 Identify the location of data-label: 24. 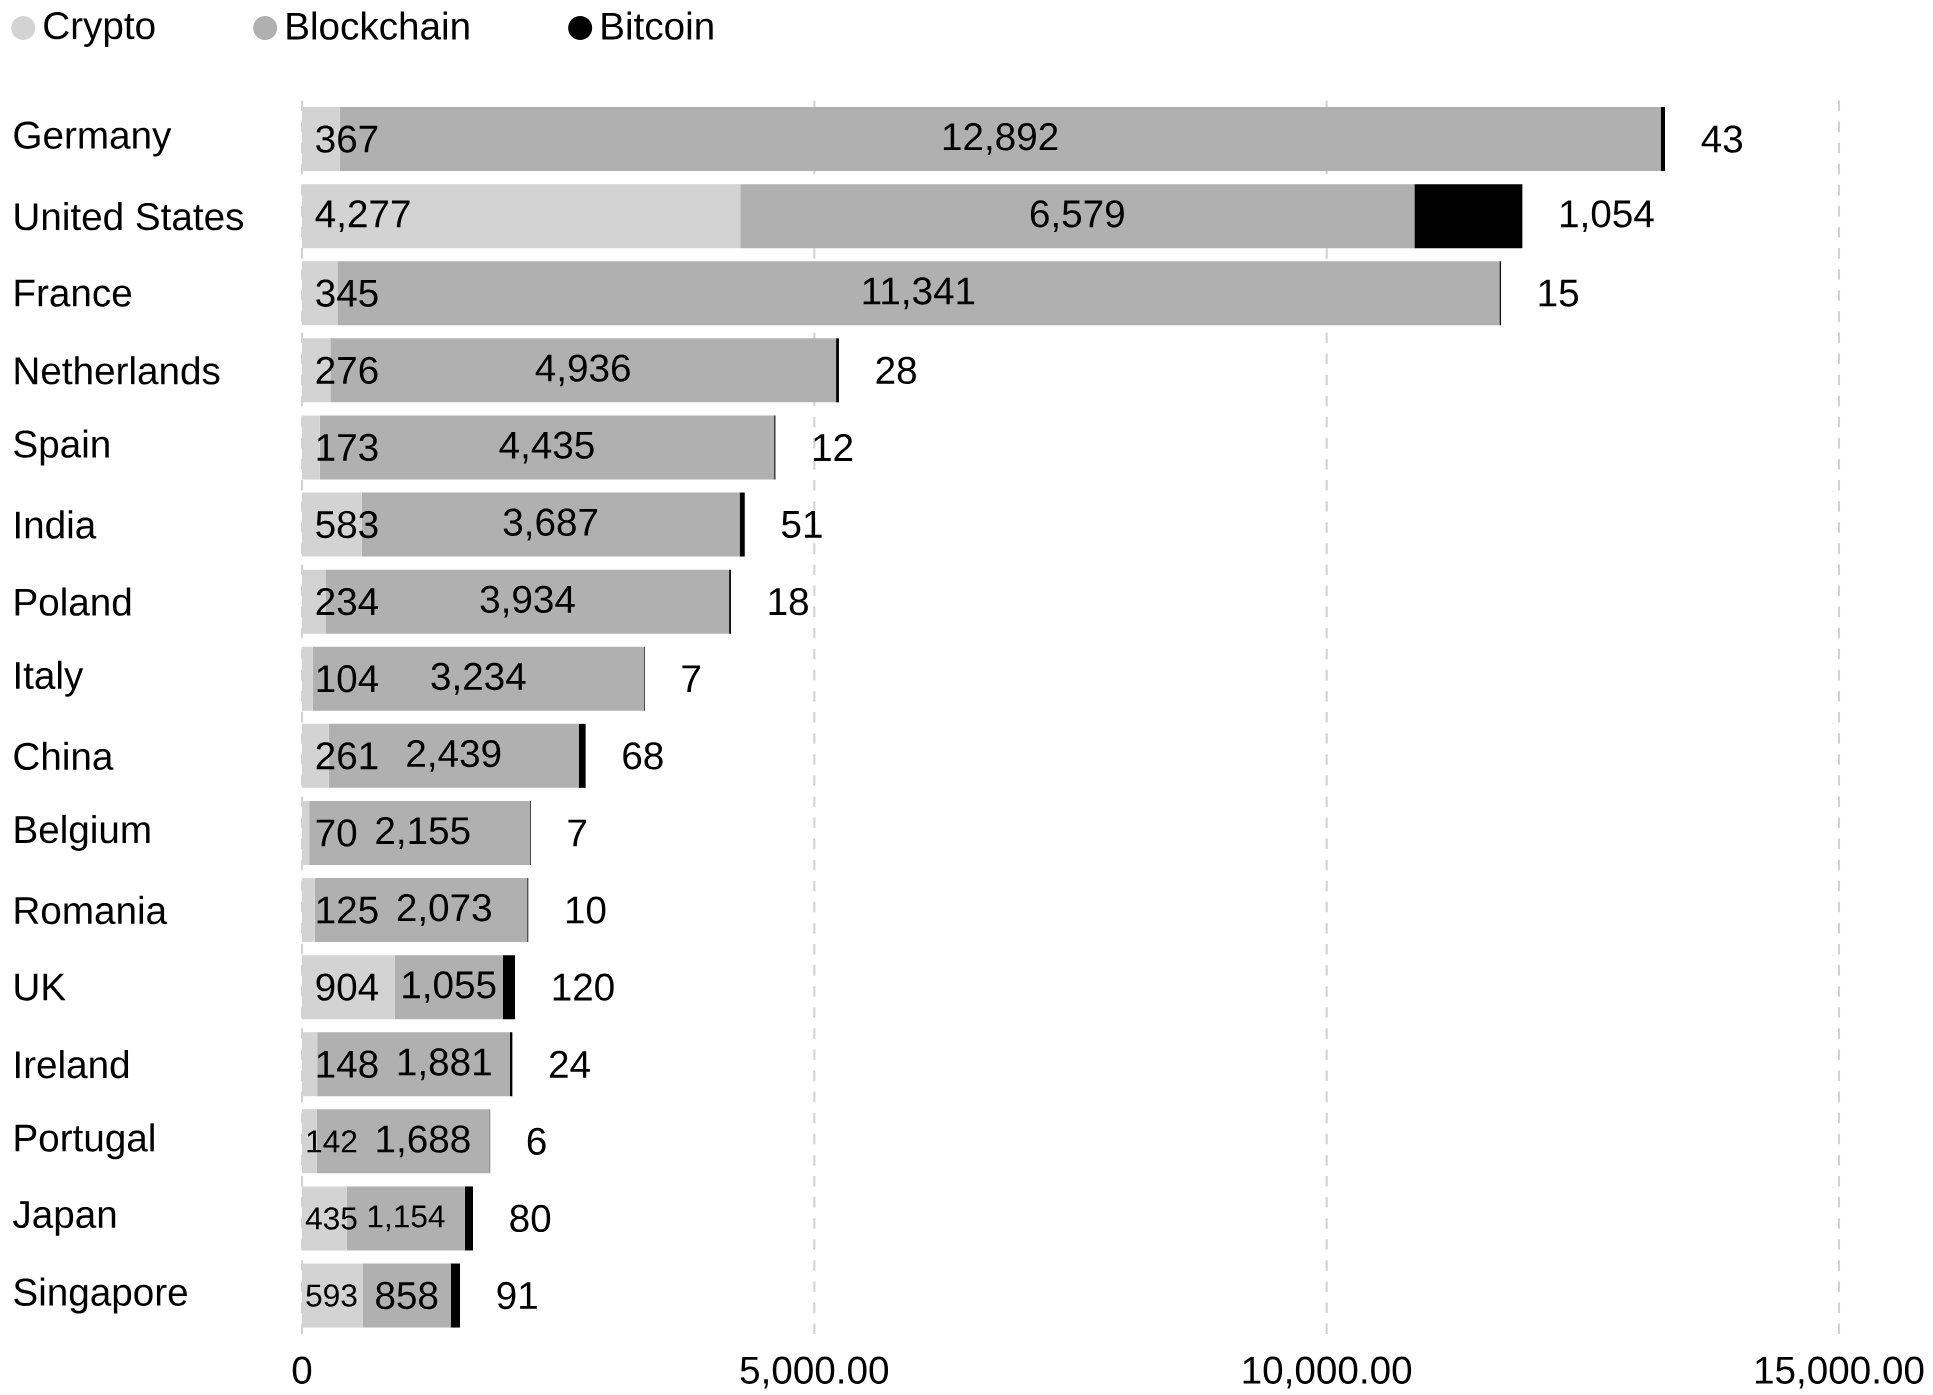
(570, 1064).